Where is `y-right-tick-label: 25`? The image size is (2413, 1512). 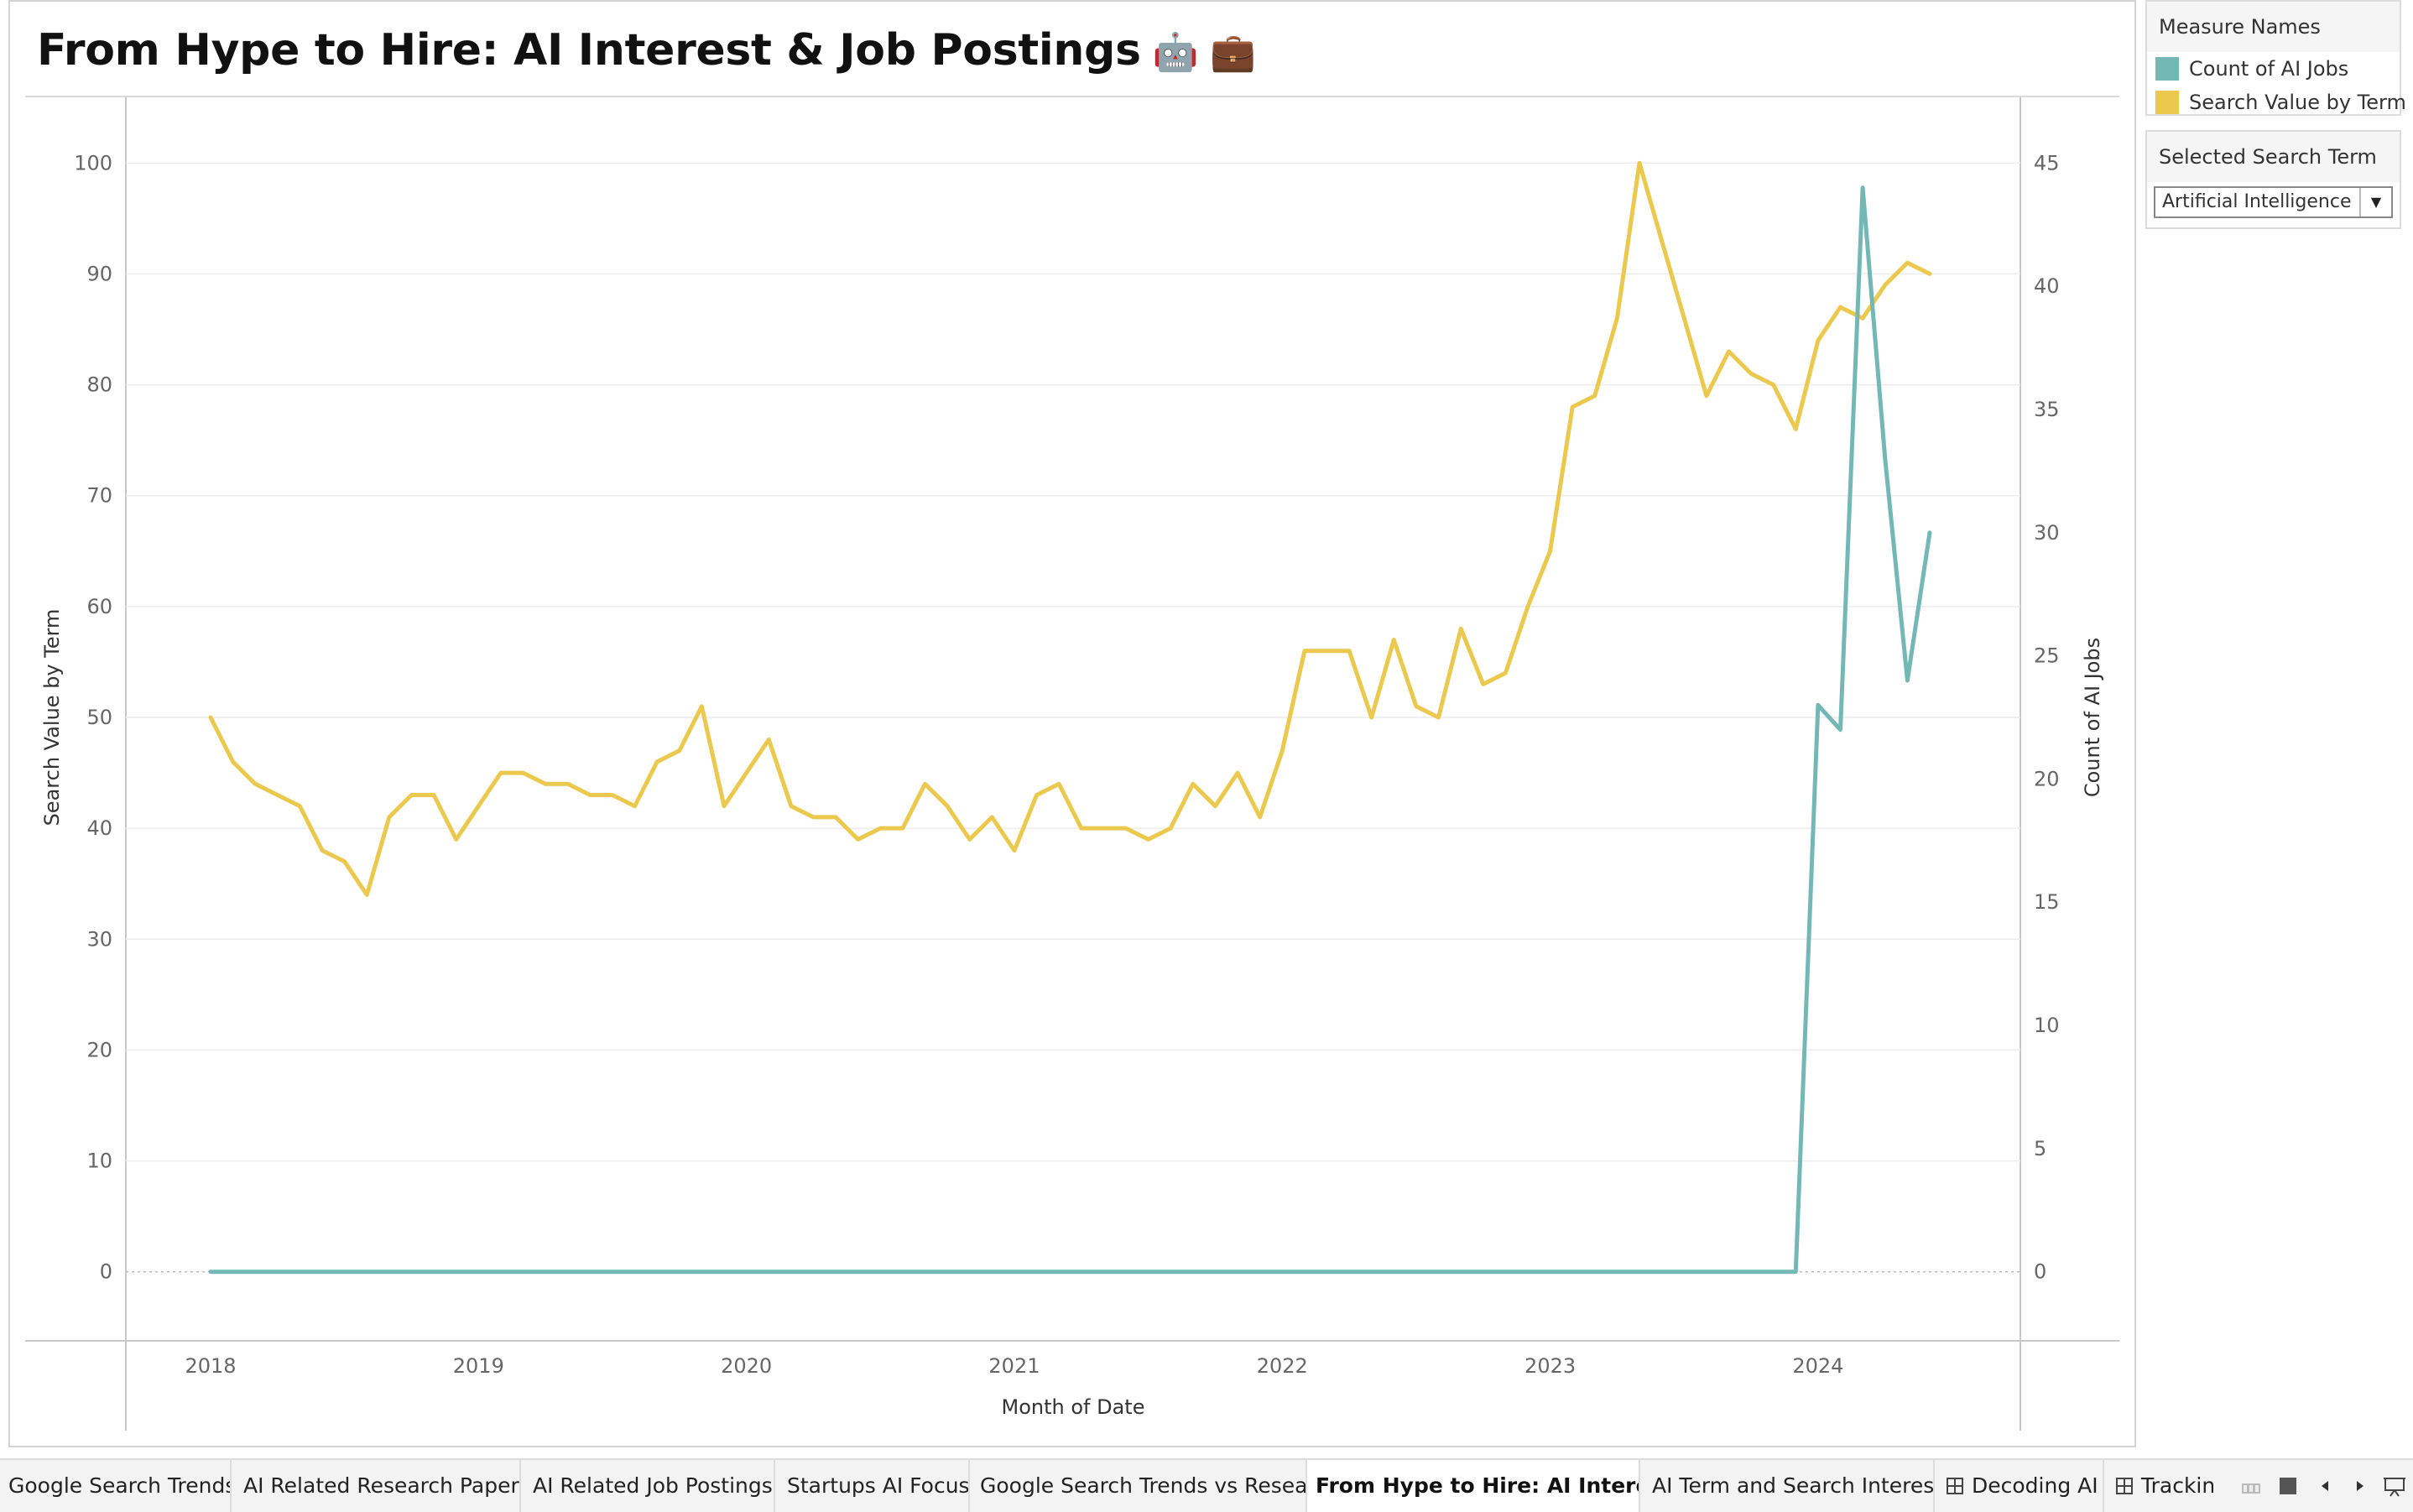 y-right-tick-label: 25 is located at coordinates (2047, 656).